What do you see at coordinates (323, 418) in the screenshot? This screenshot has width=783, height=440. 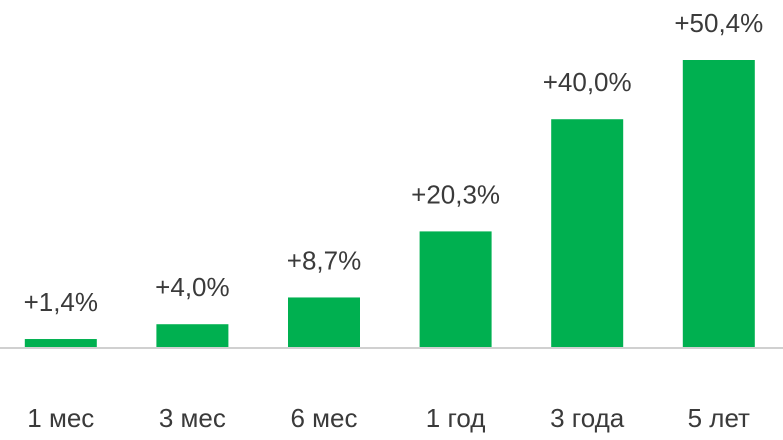 I see `x-tick-label: 6 мес` at bounding box center [323, 418].